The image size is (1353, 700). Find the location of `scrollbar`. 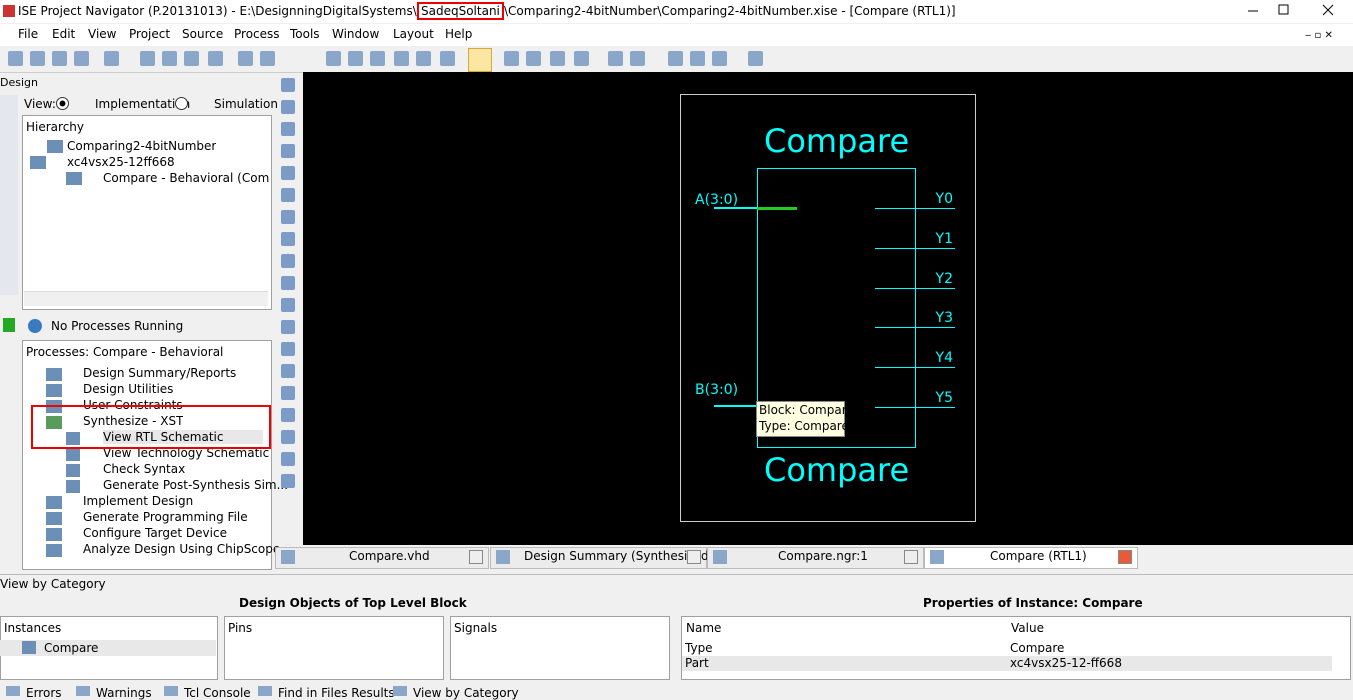

scrollbar is located at coordinates (146, 298).